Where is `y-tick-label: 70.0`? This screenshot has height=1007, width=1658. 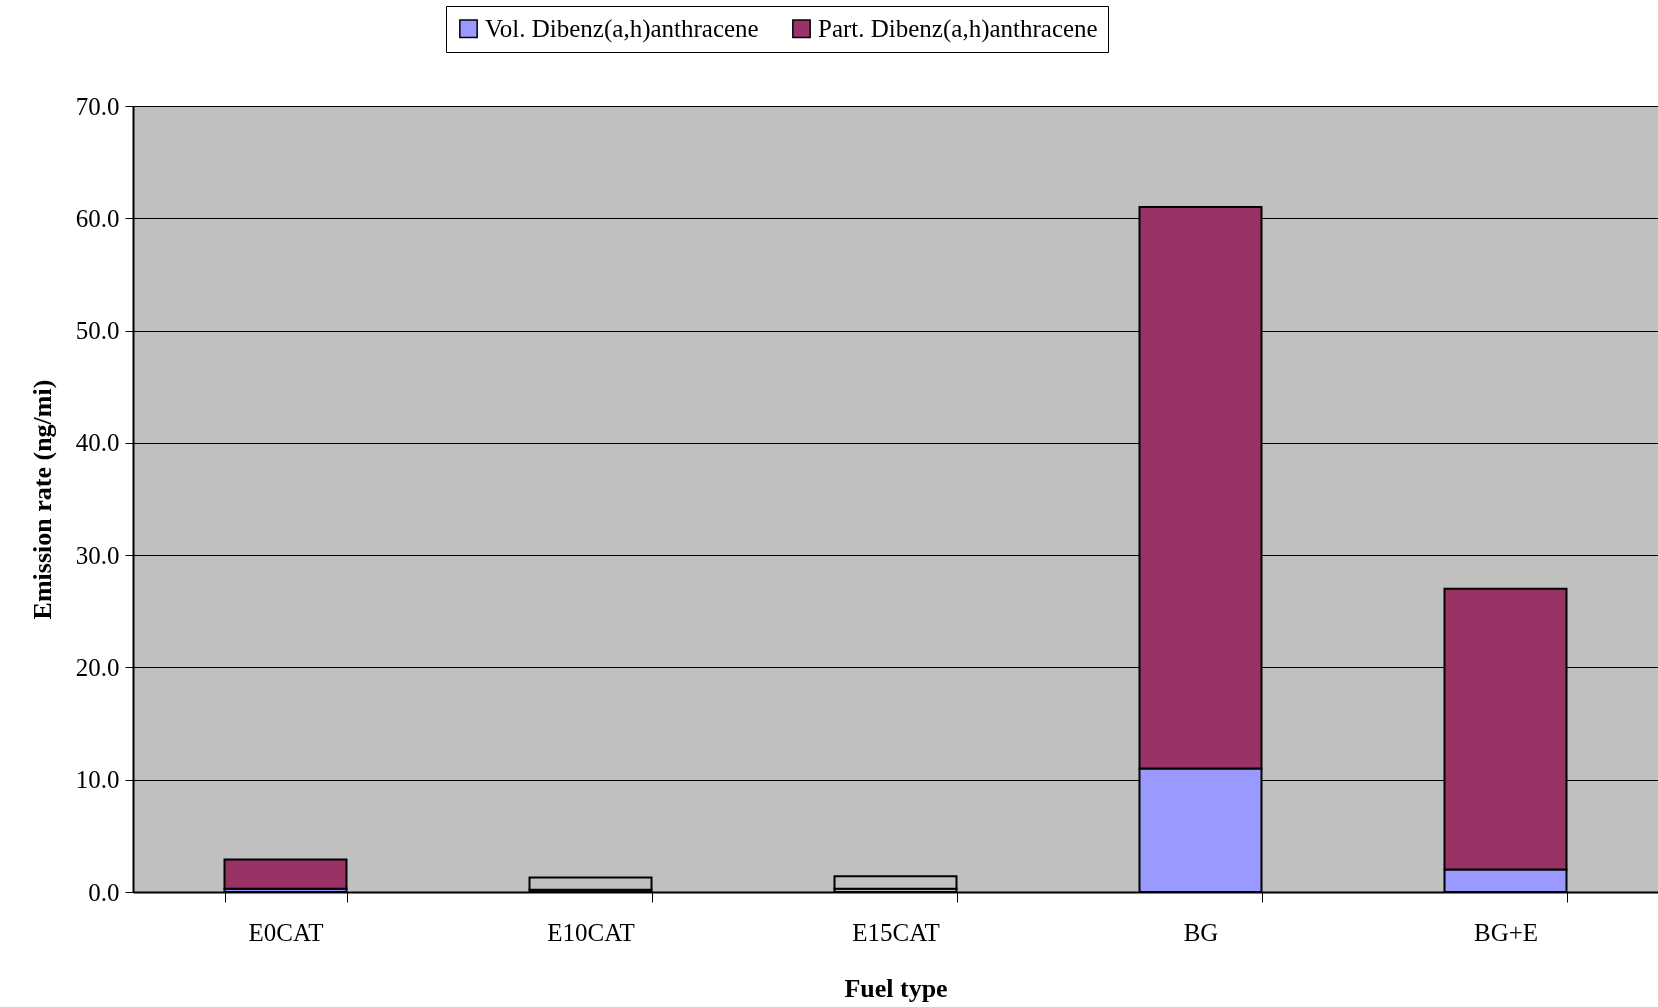
y-tick-label: 70.0 is located at coordinates (97, 106).